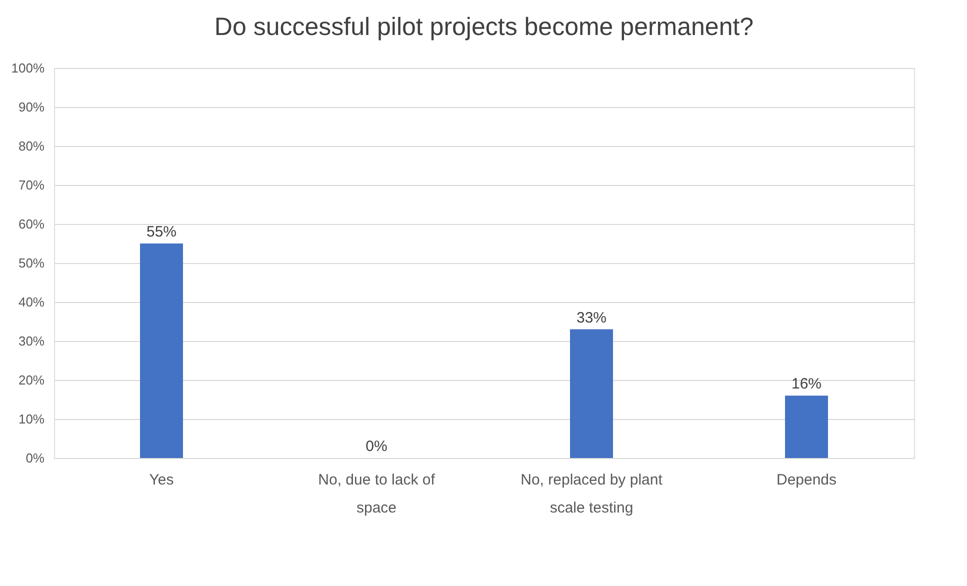  What do you see at coordinates (31, 146) in the screenshot?
I see `y-tick-label: 80%` at bounding box center [31, 146].